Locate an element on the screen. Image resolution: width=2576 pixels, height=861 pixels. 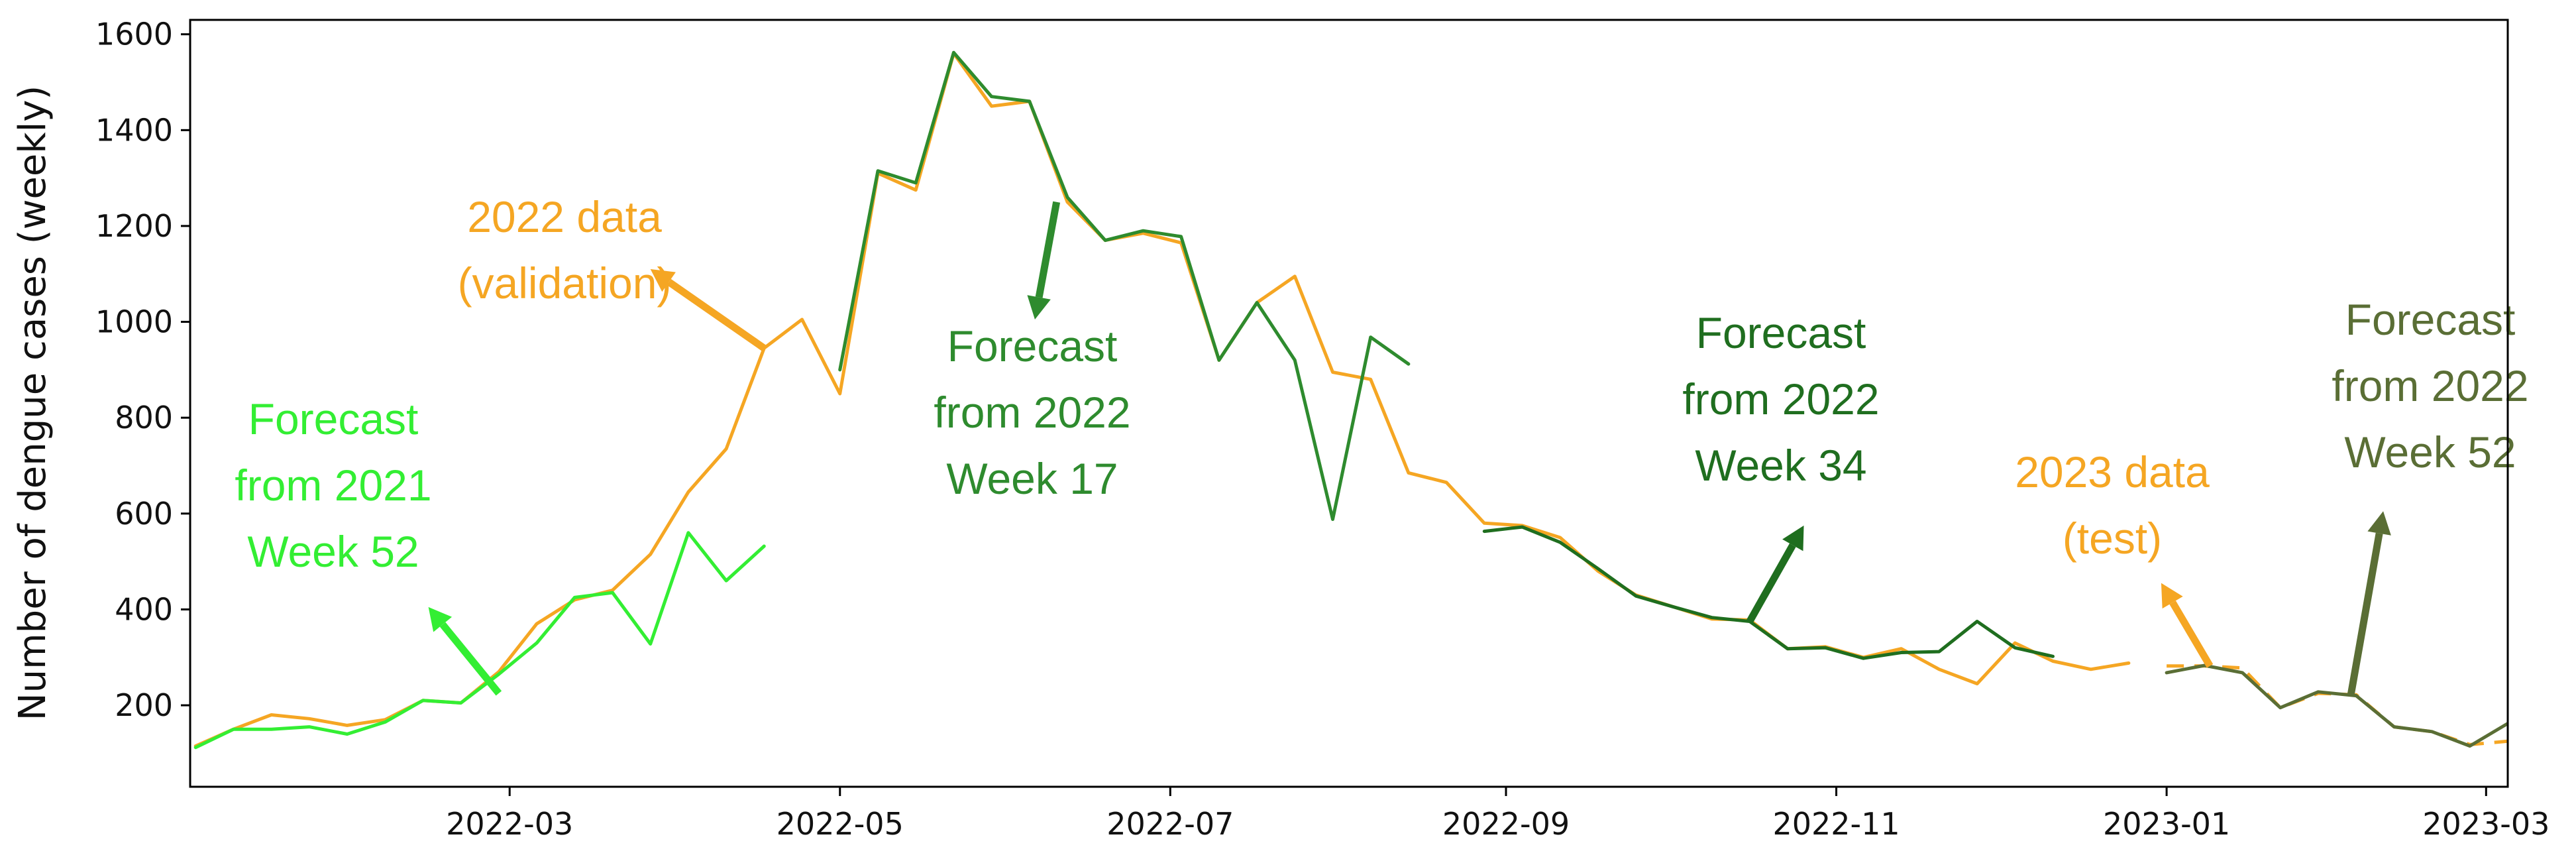
y-tick-label: 1600 is located at coordinates (134, 34).